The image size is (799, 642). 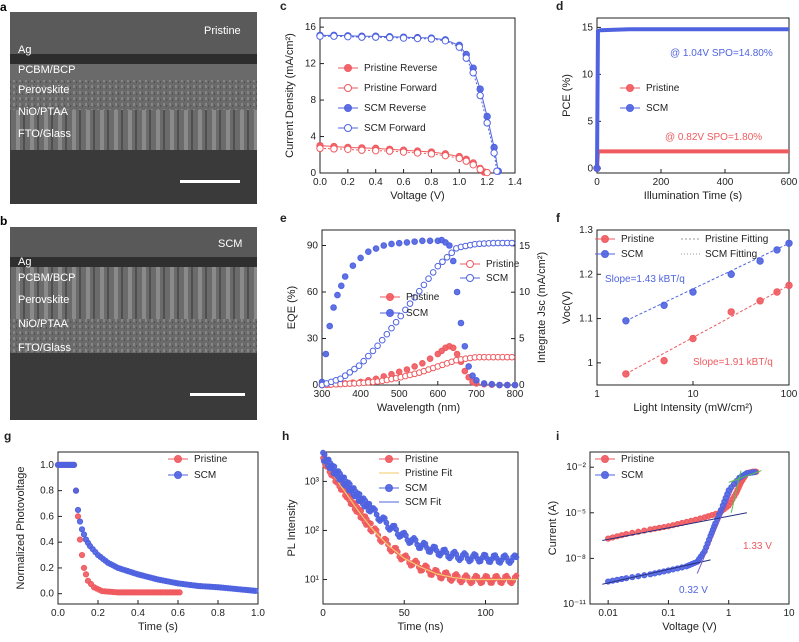 I want to click on y2-axis-label: Integrate Jsc (mA/cm²), so click(x=542, y=307).